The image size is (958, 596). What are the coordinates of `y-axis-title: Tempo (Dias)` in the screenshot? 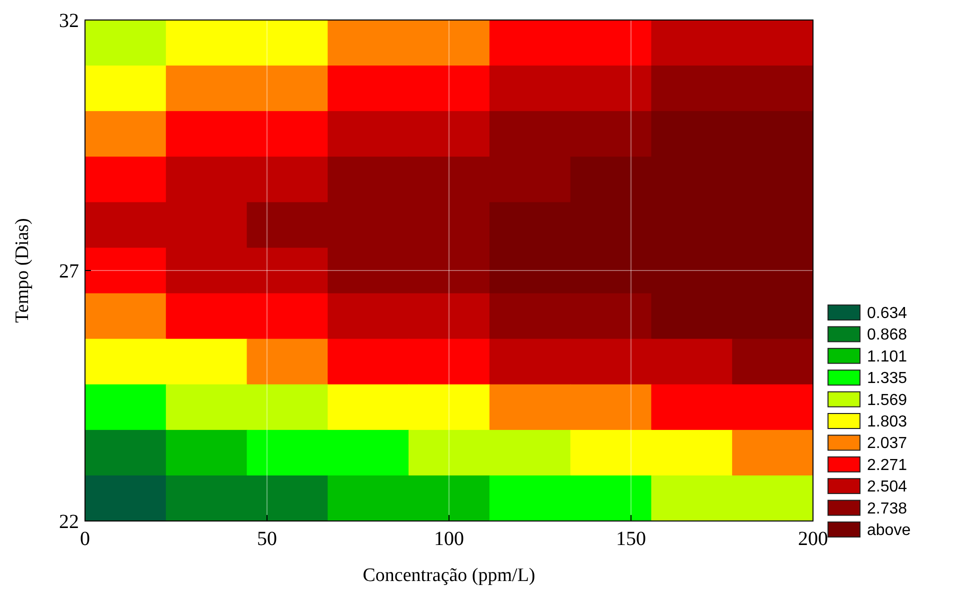 It's located at (22, 270).